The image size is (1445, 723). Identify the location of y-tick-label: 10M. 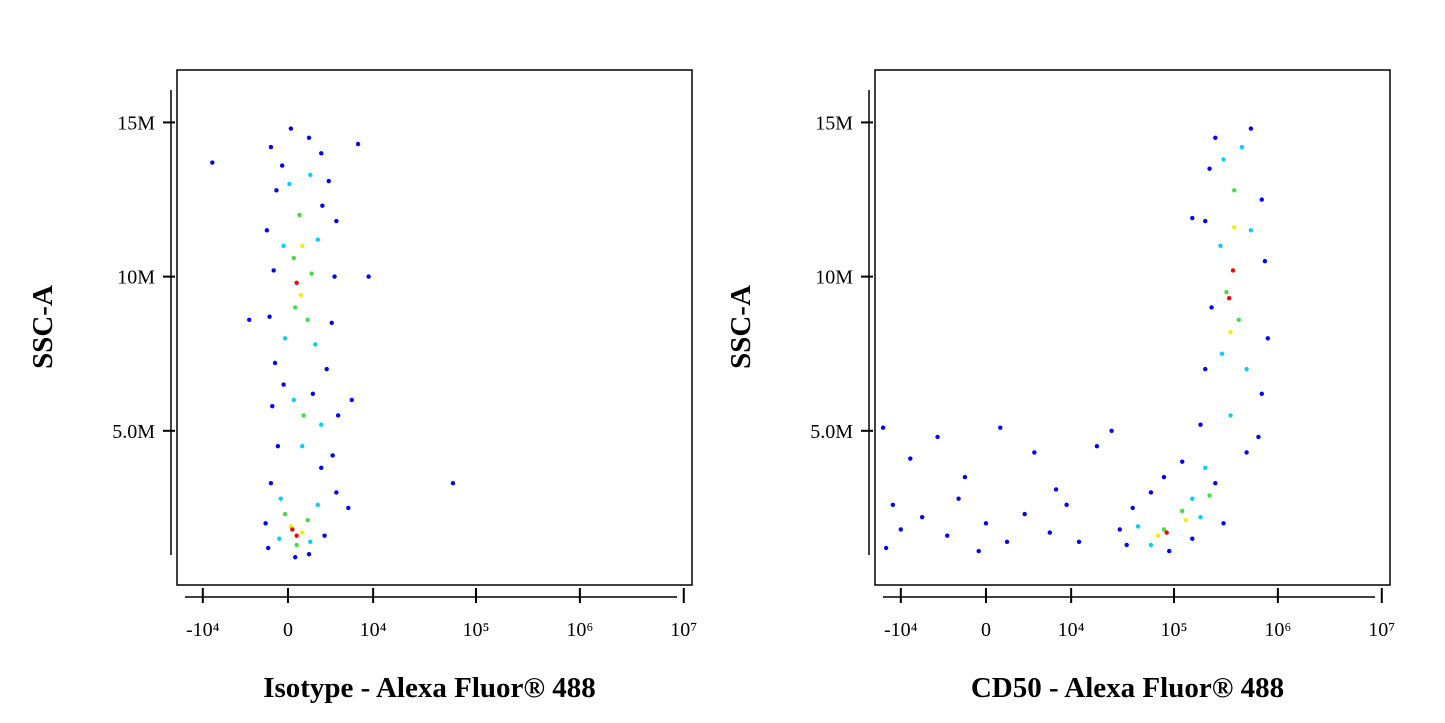
(136, 278).